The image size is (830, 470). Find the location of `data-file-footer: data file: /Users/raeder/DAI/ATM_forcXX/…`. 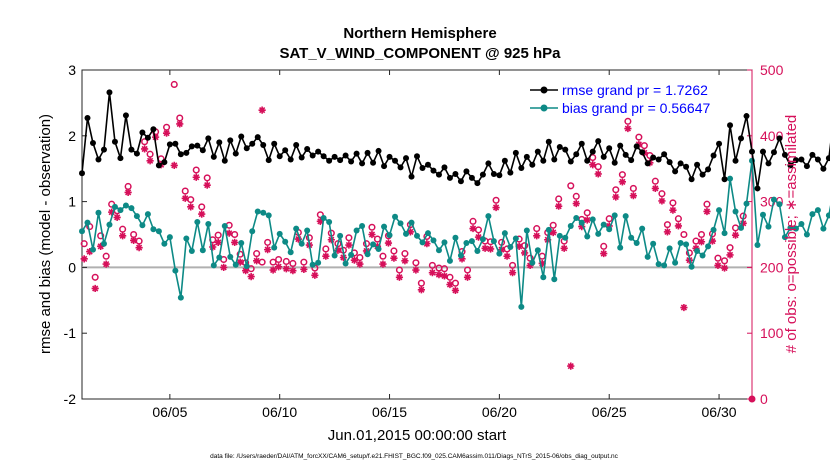

data-file-footer: data file: /Users/raeder/DAI/ATM_forcXX/… is located at coordinates (414, 456).